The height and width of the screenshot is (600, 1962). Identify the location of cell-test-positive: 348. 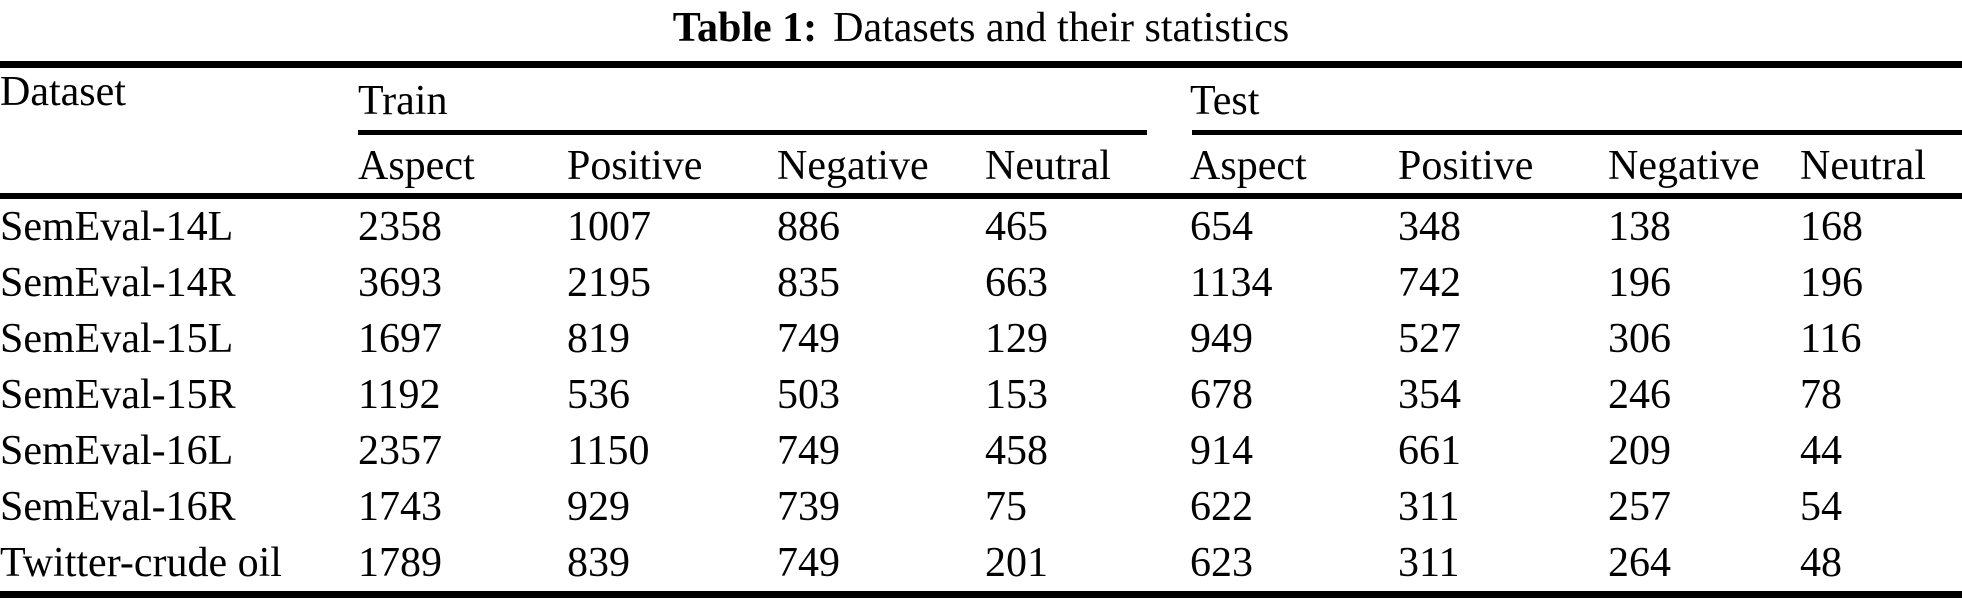
(1430, 227).